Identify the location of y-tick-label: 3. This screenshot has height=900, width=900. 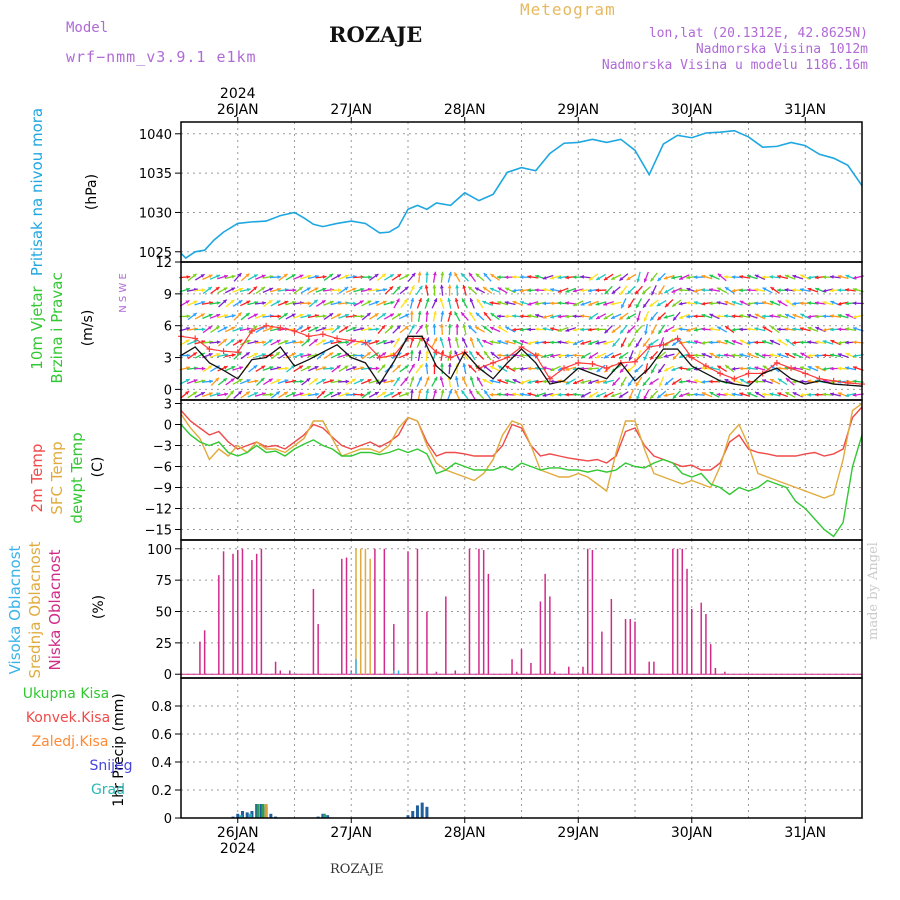
(168, 359).